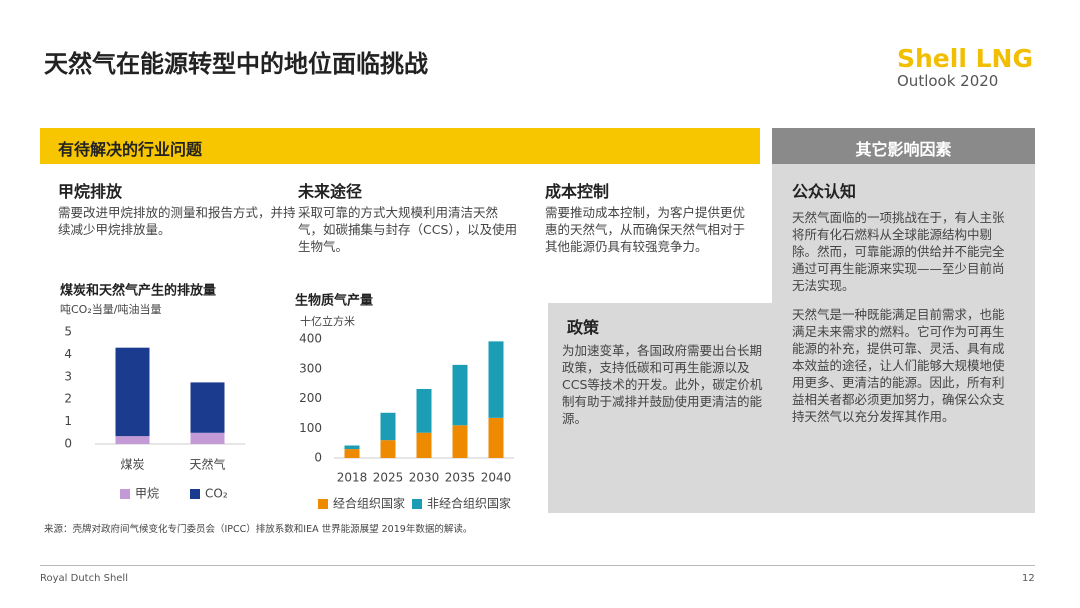 The width and height of the screenshot is (1080, 608). Describe the element at coordinates (147, 494) in the screenshot. I see `legend-label: 甲烷` at that location.